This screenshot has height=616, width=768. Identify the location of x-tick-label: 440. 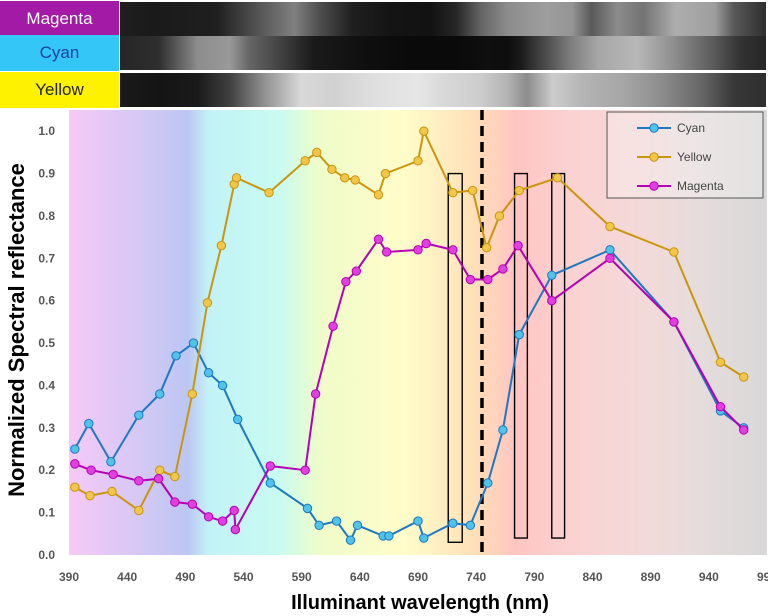
(127, 577).